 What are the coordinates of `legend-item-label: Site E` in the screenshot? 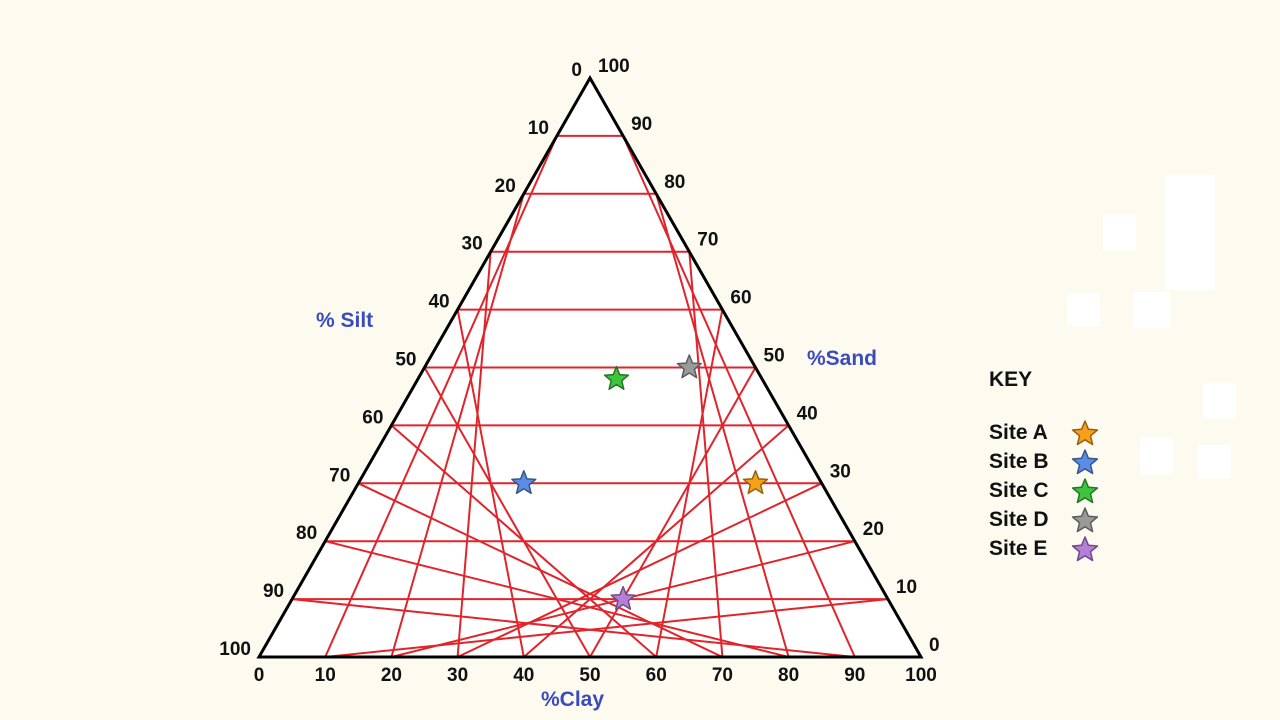 It's located at (1018, 548).